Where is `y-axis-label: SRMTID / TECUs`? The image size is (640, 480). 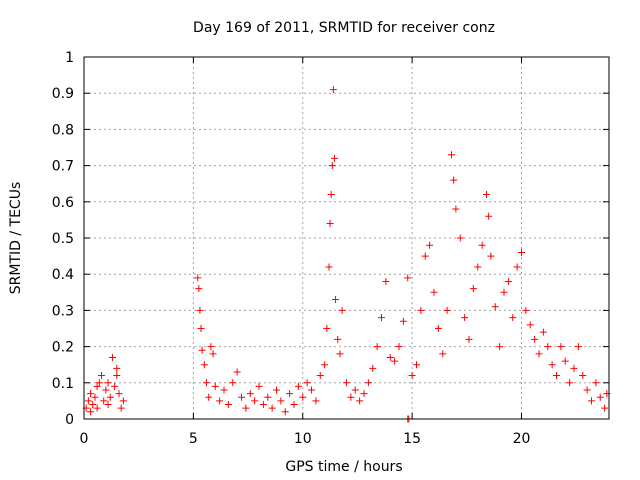
y-axis-label: SRMTID / TECUs is located at coordinates (16, 238).